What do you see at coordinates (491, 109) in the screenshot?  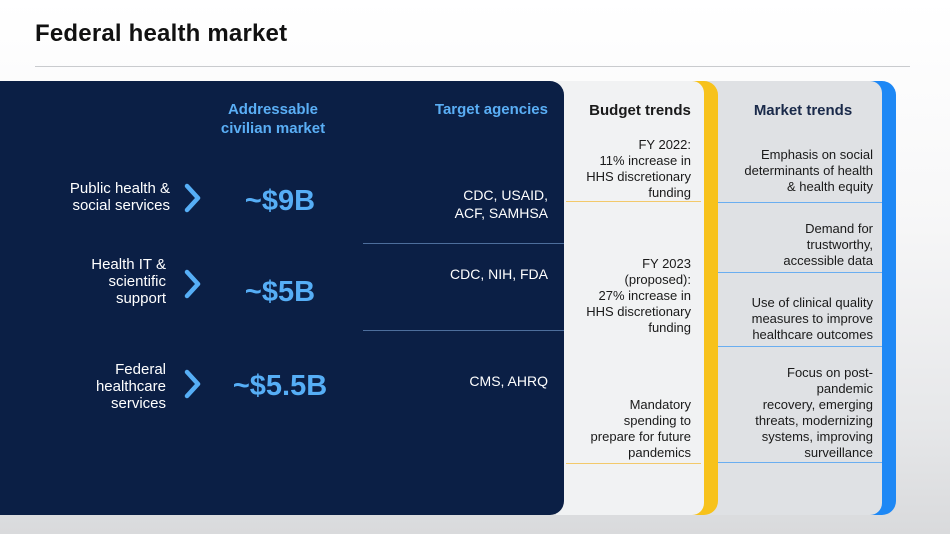 I see `header-target-agencies: Target agencies` at bounding box center [491, 109].